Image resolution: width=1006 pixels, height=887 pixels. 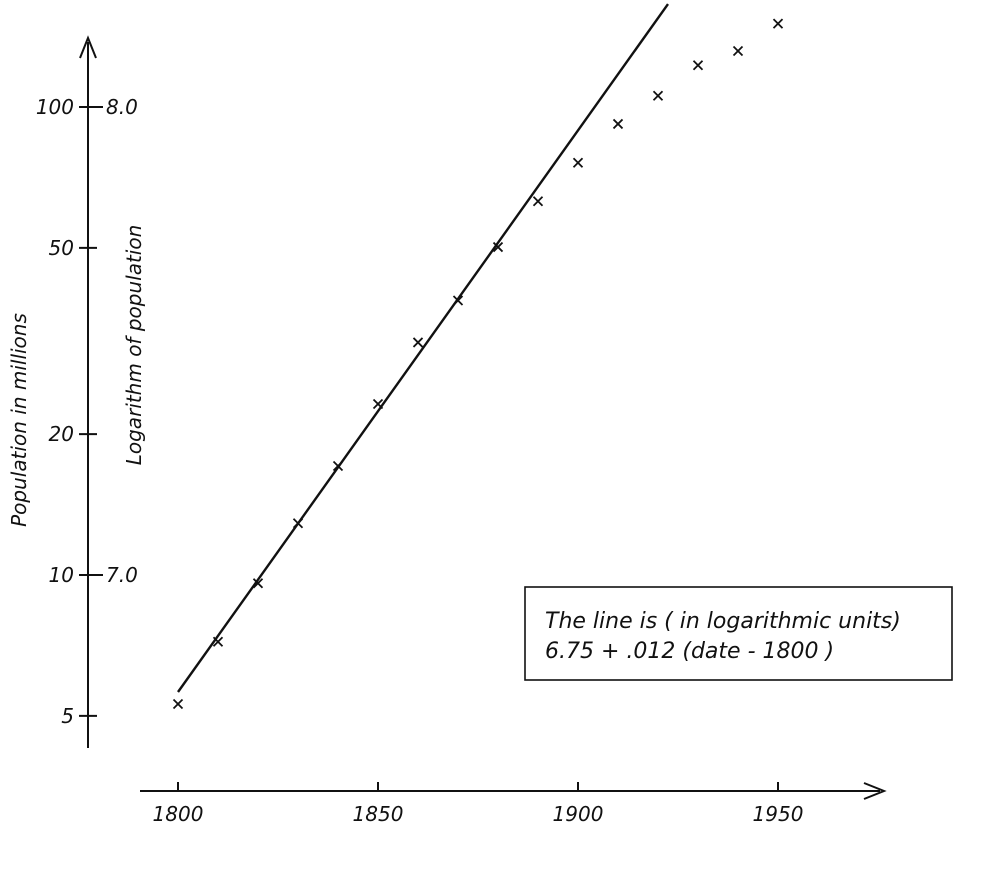 I want to click on x-axis-arrow, so click(x=875, y=791).